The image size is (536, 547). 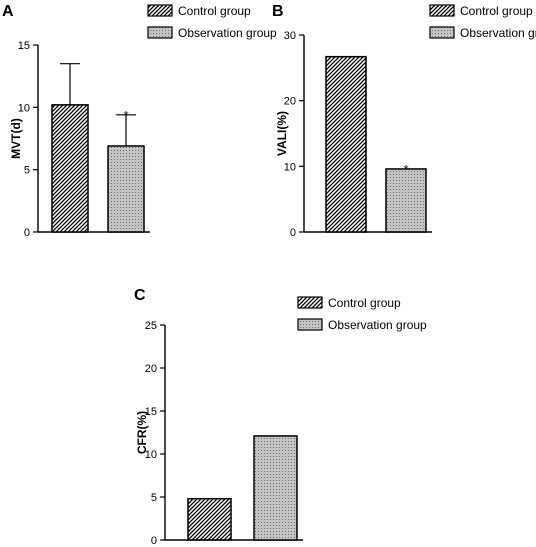 What do you see at coordinates (290, 36) in the screenshot?
I see `y-tick-label: 30` at bounding box center [290, 36].